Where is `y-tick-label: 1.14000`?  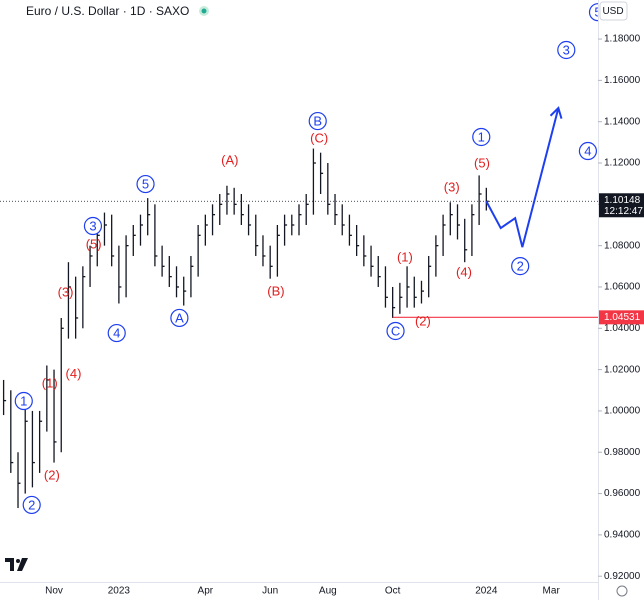 y-tick-label: 1.14000 is located at coordinates (622, 121).